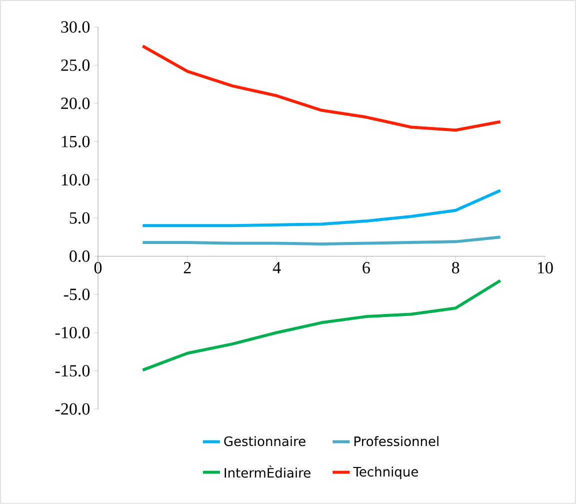 Image resolution: width=576 pixels, height=504 pixels. What do you see at coordinates (276, 268) in the screenshot?
I see `x-tick-label: 4` at bounding box center [276, 268].